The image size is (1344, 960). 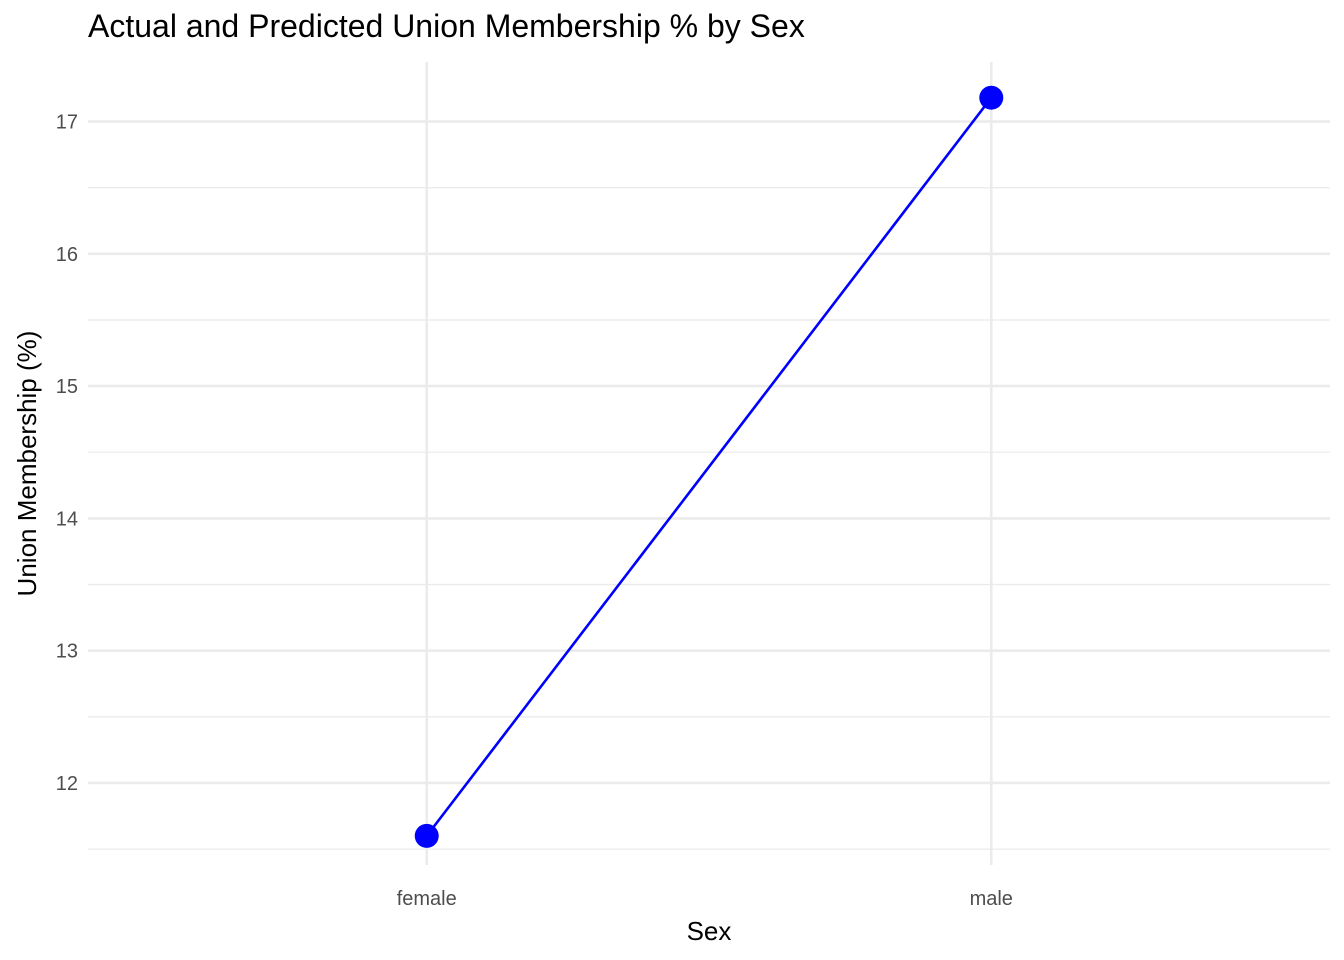 I want to click on y-tick-label: 16, so click(x=67, y=255).